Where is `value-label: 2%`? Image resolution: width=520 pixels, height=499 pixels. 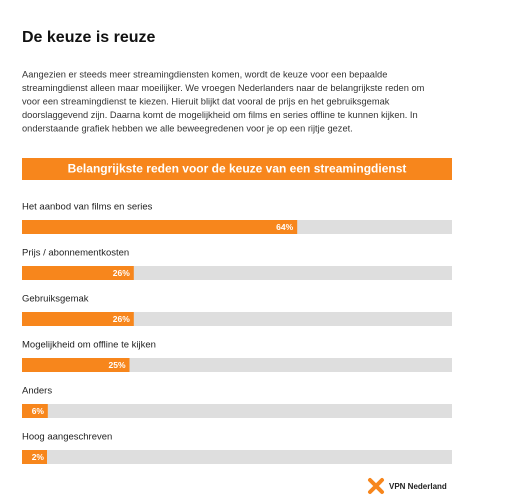 value-label: 2% is located at coordinates (38, 457).